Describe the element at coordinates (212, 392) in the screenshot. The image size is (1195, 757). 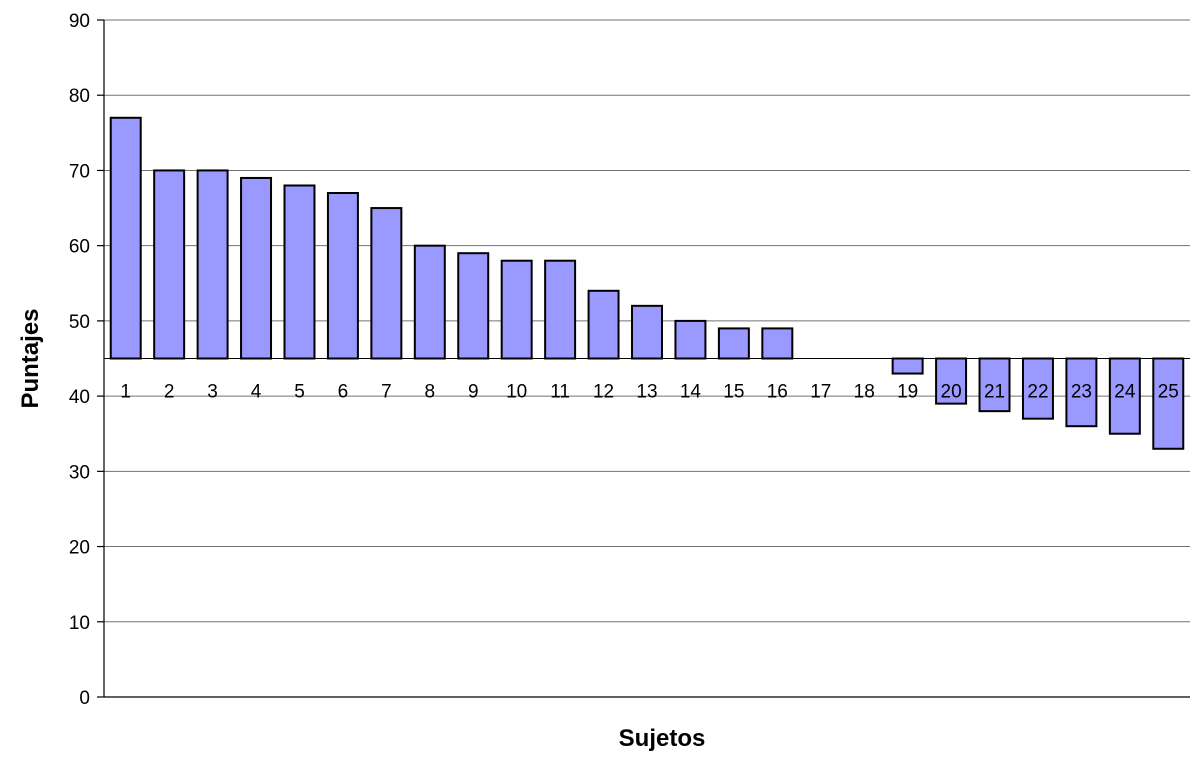
I see `x-category-label: 3` at that location.